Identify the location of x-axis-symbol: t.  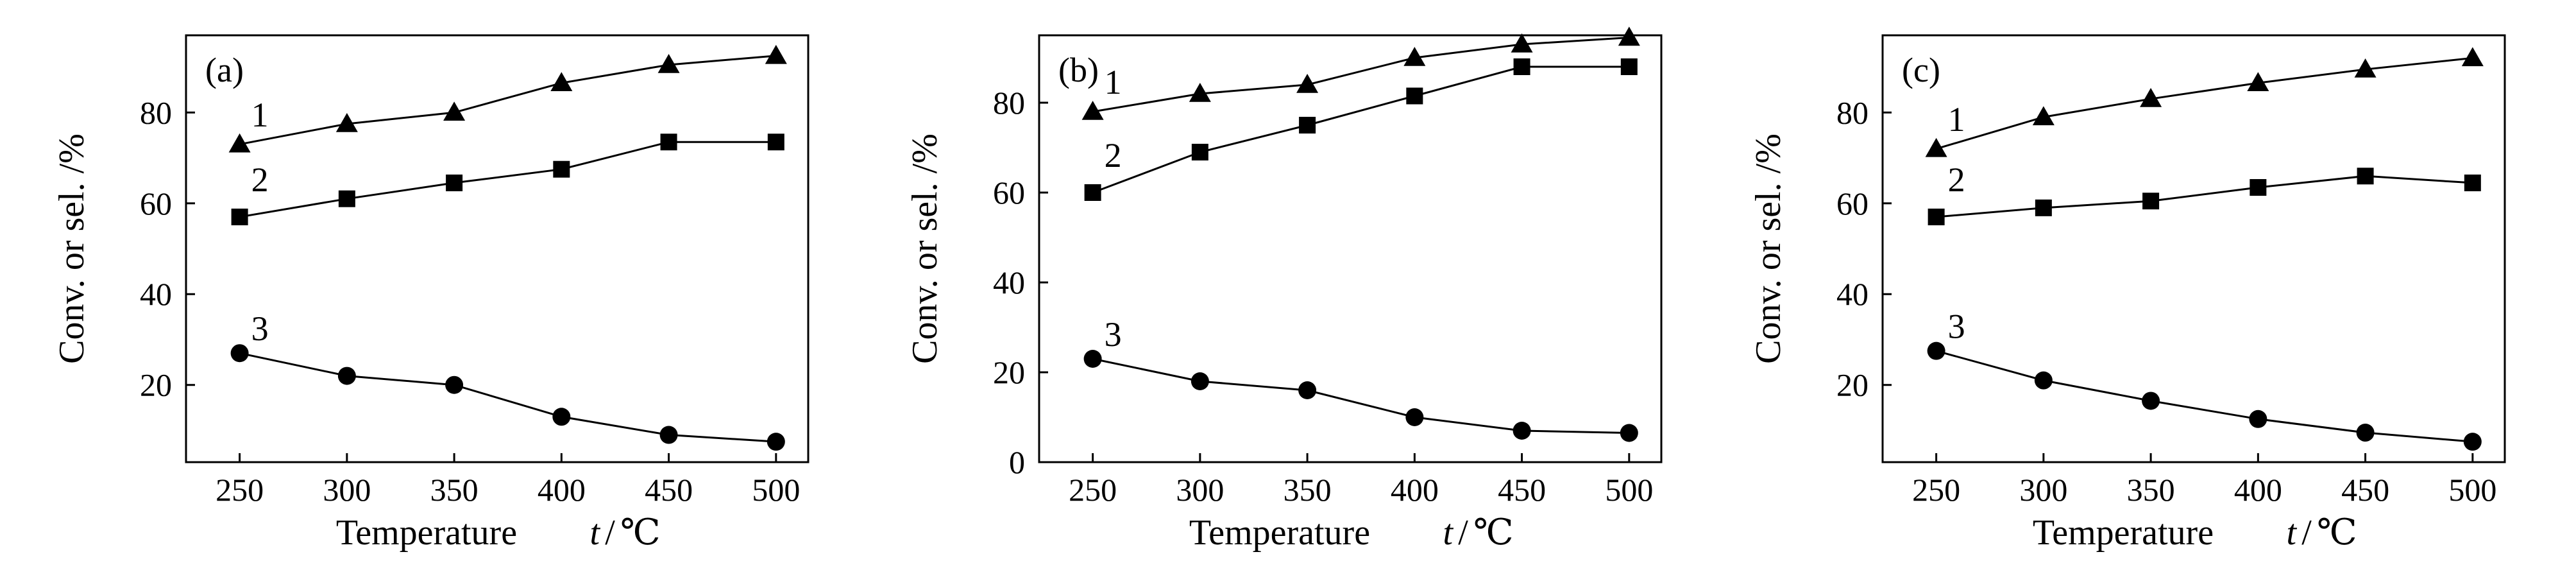
(1448, 533).